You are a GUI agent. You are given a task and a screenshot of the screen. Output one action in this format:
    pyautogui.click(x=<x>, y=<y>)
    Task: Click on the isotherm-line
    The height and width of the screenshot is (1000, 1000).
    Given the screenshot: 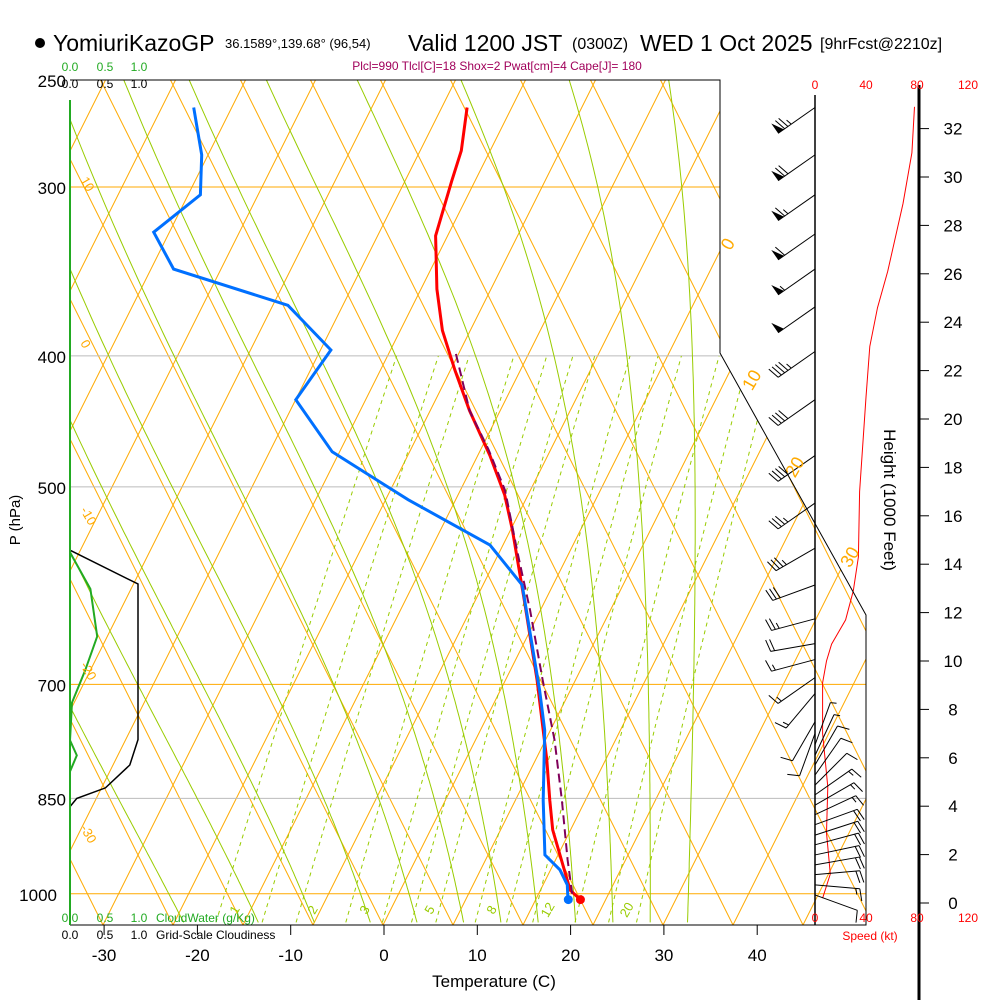 What is the action you would take?
    pyautogui.click(x=123, y=502)
    